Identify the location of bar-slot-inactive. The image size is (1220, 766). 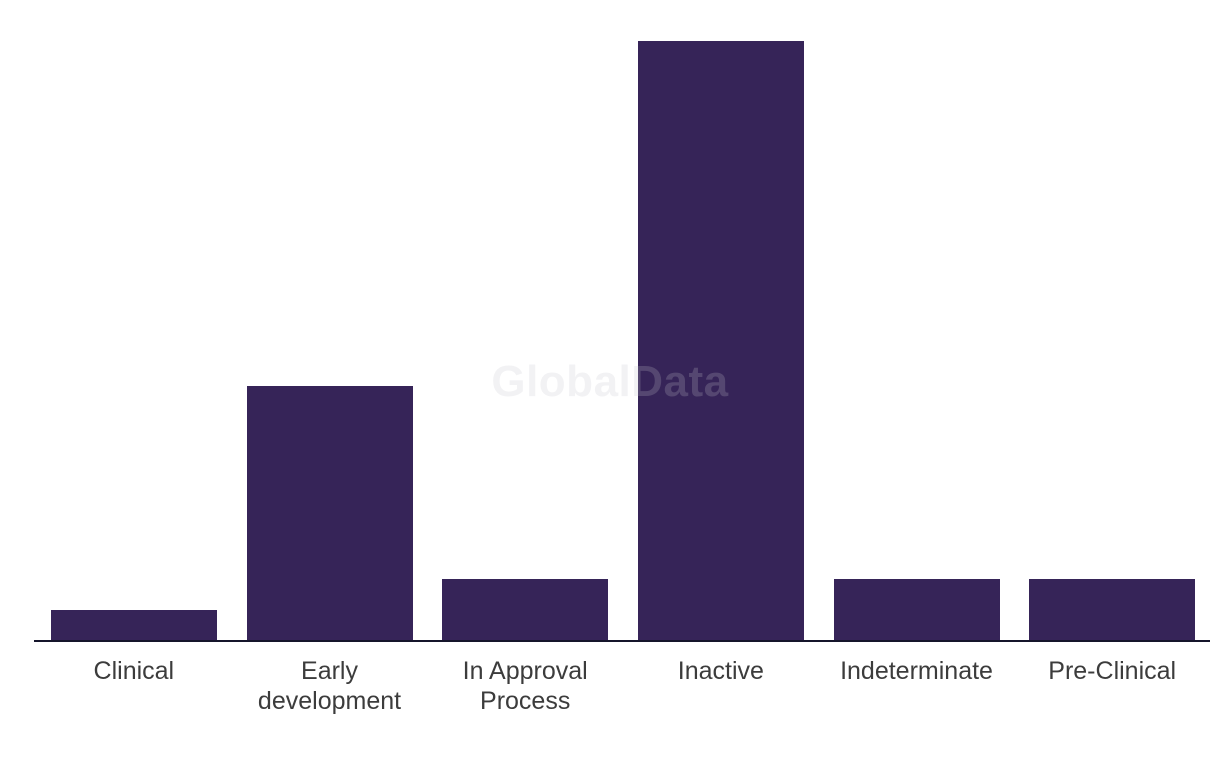
(721, 320).